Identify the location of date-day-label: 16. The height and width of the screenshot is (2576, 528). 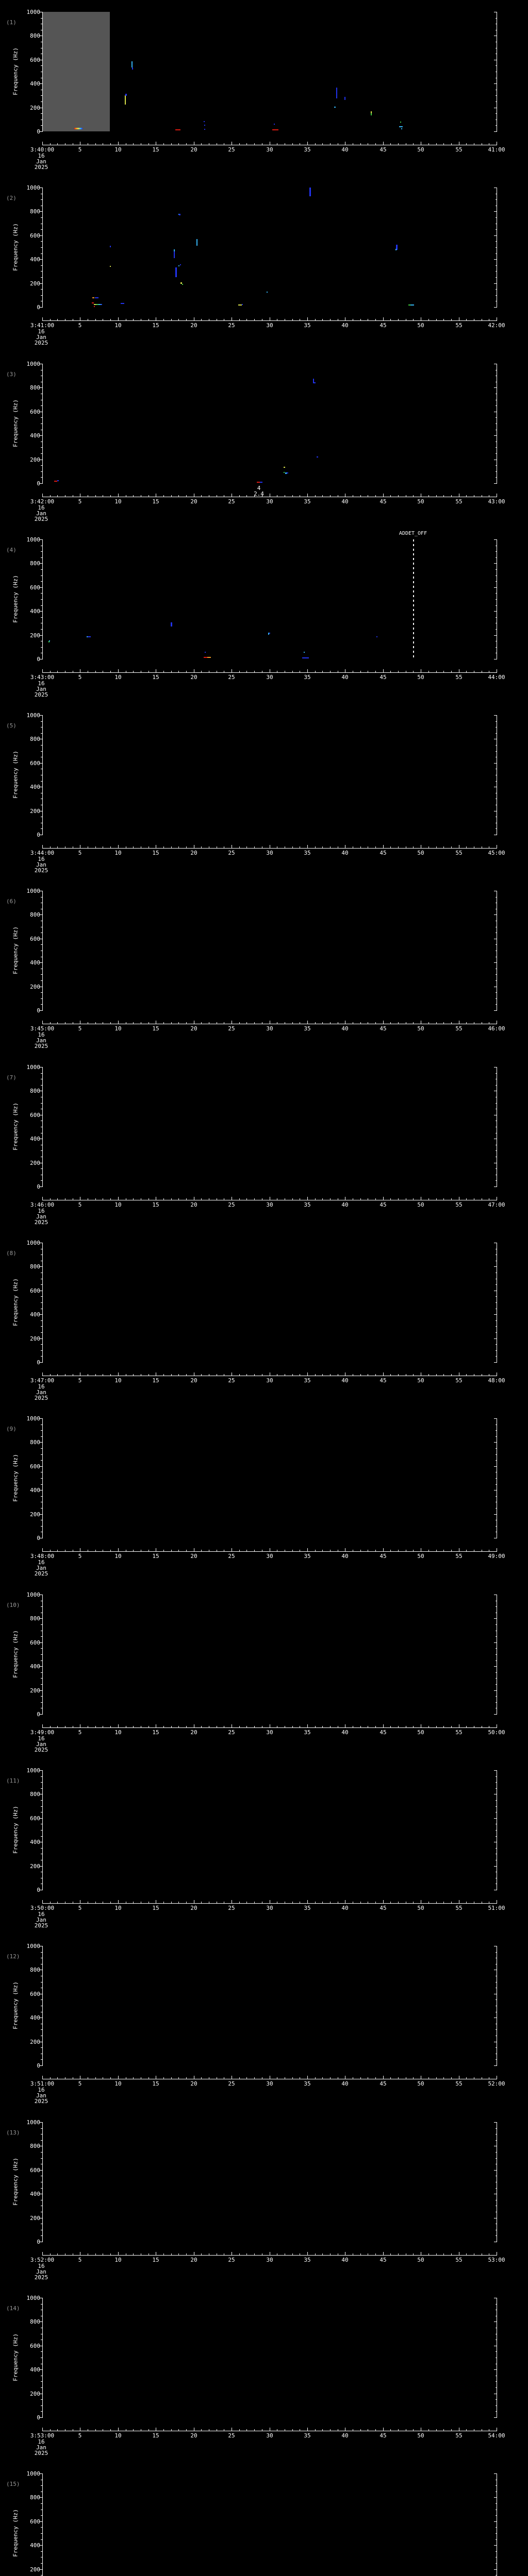
(41, 1562).